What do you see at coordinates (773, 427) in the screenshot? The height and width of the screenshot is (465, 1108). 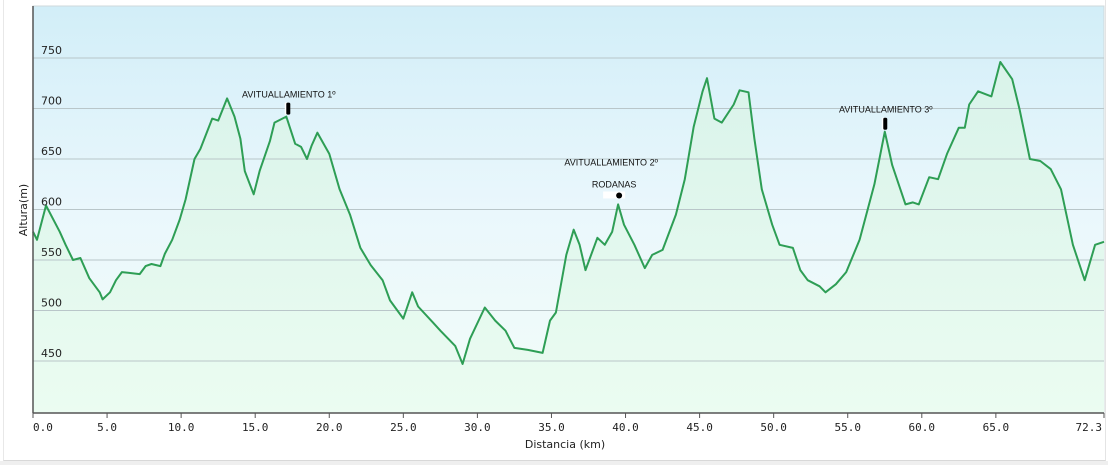 I see `x-tick-label: 50.0` at bounding box center [773, 427].